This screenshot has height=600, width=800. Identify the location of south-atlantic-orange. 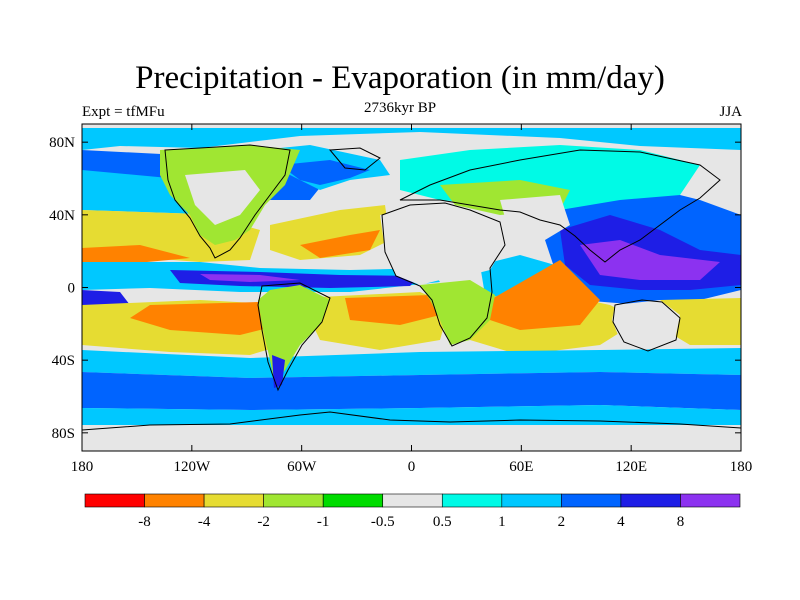
(392, 310).